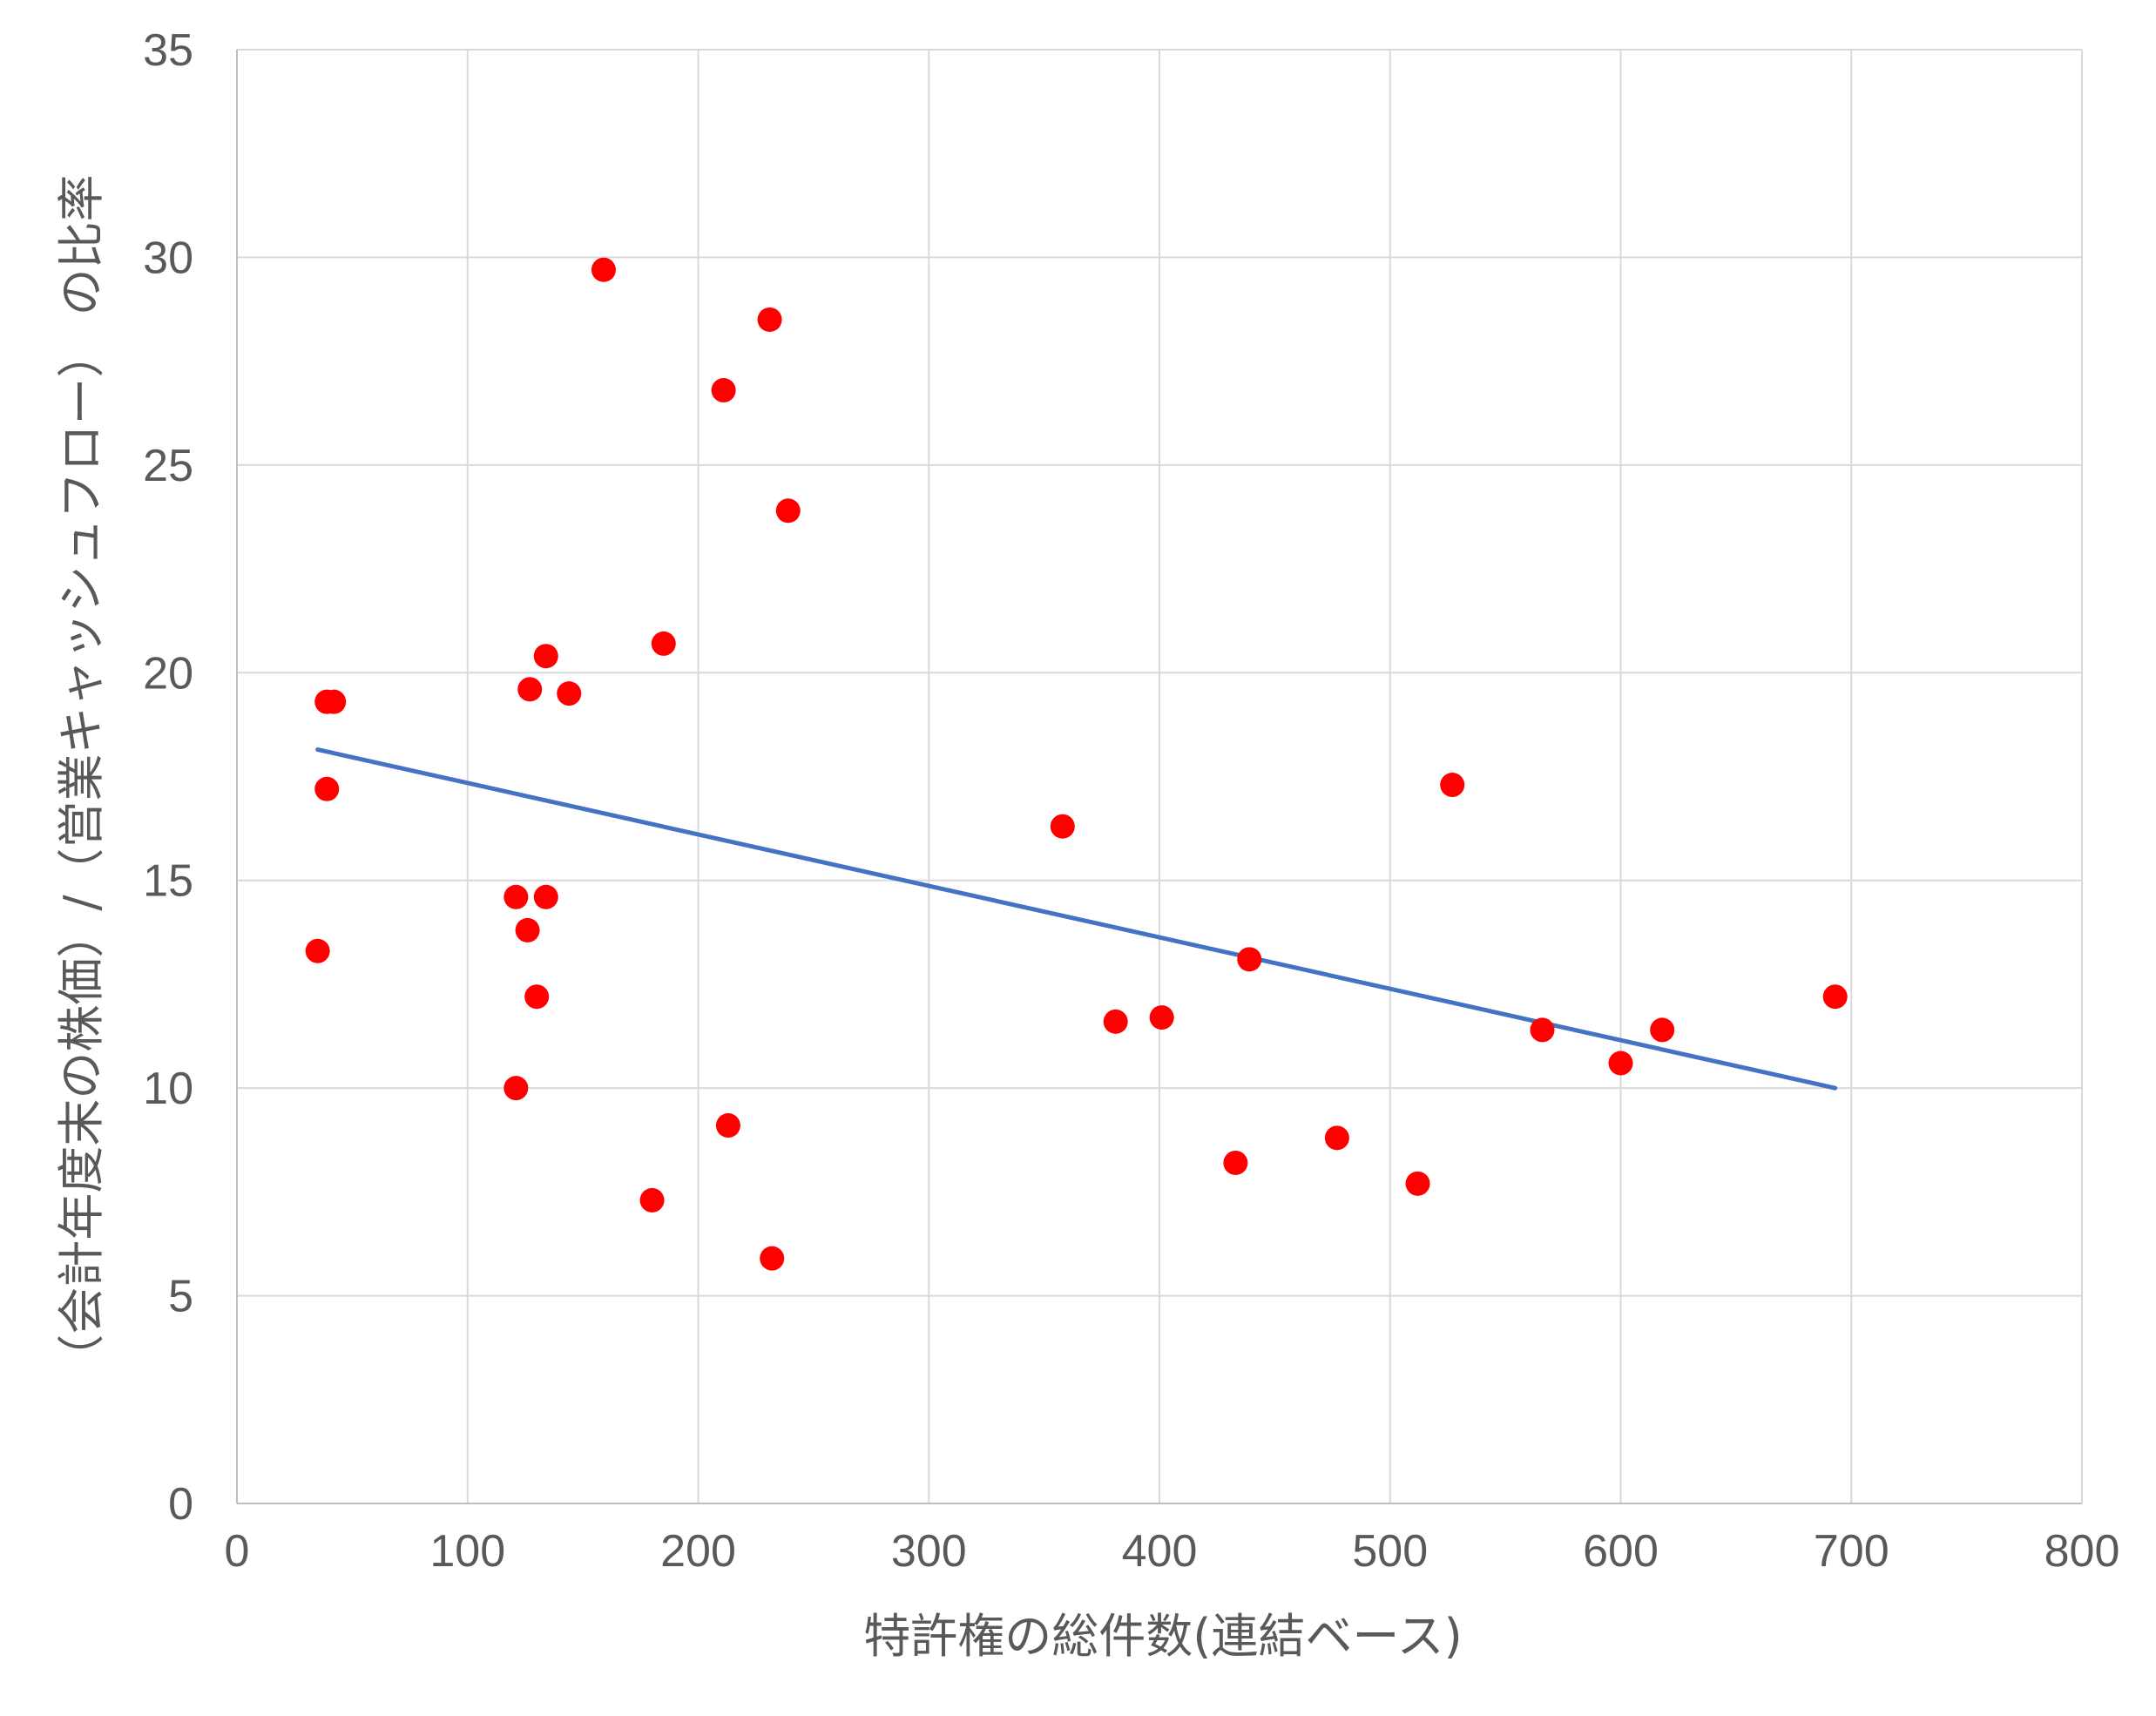 Image resolution: width=2156 pixels, height=1716 pixels. Describe the element at coordinates (180, 1297) in the screenshot. I see `y-tick-label: 5` at that location.